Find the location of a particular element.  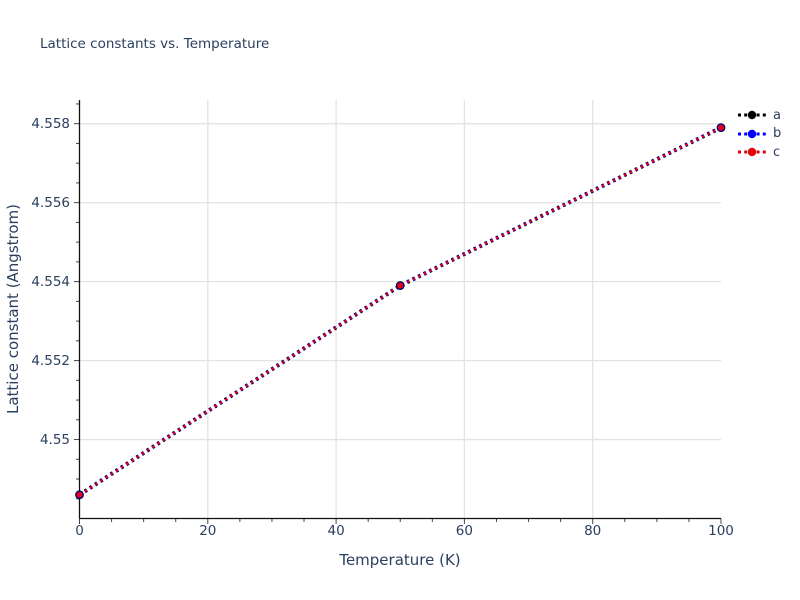

x-tick-label: 0 is located at coordinates (79, 531).